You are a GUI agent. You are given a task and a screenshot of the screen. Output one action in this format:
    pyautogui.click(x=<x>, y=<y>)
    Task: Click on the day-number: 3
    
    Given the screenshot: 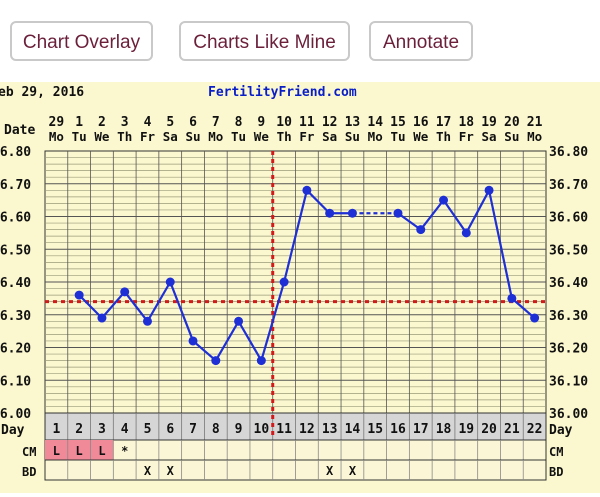 What is the action you would take?
    pyautogui.click(x=102, y=429)
    